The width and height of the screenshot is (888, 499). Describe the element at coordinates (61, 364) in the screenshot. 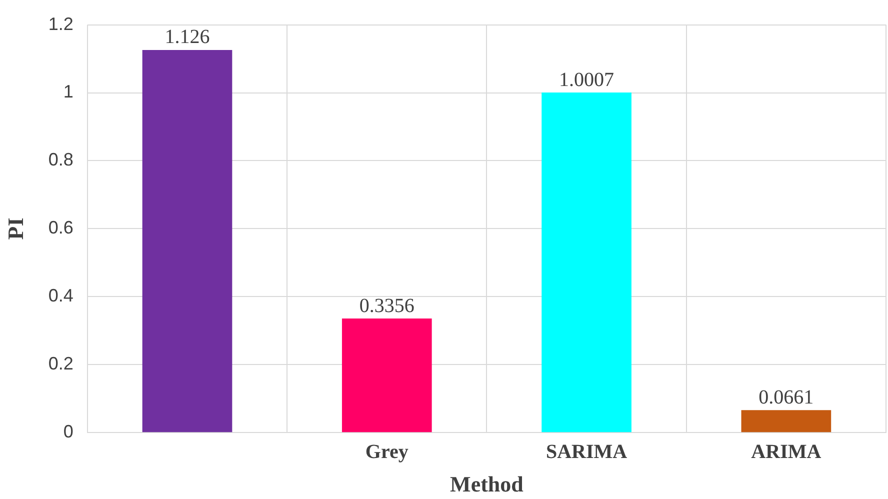

I see `y-tick-label: 0.2` at that location.